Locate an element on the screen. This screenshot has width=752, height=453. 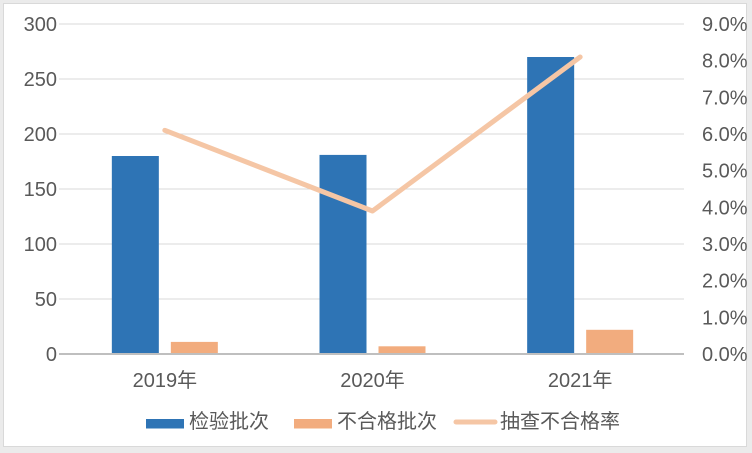
left-axis-tick-label: 50 is located at coordinates (46, 300).